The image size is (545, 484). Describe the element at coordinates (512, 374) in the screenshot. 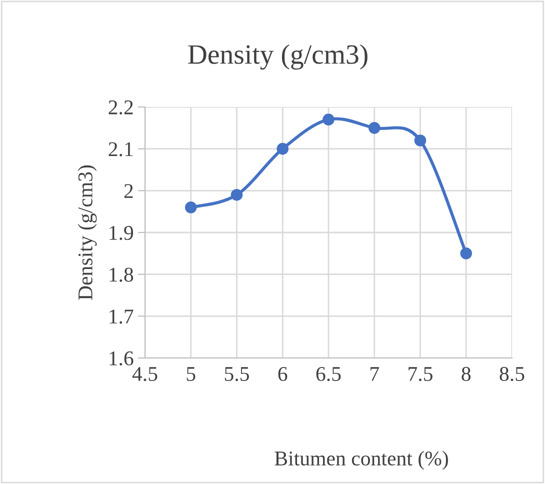

I see `x-tick-label: 8.5` at that location.